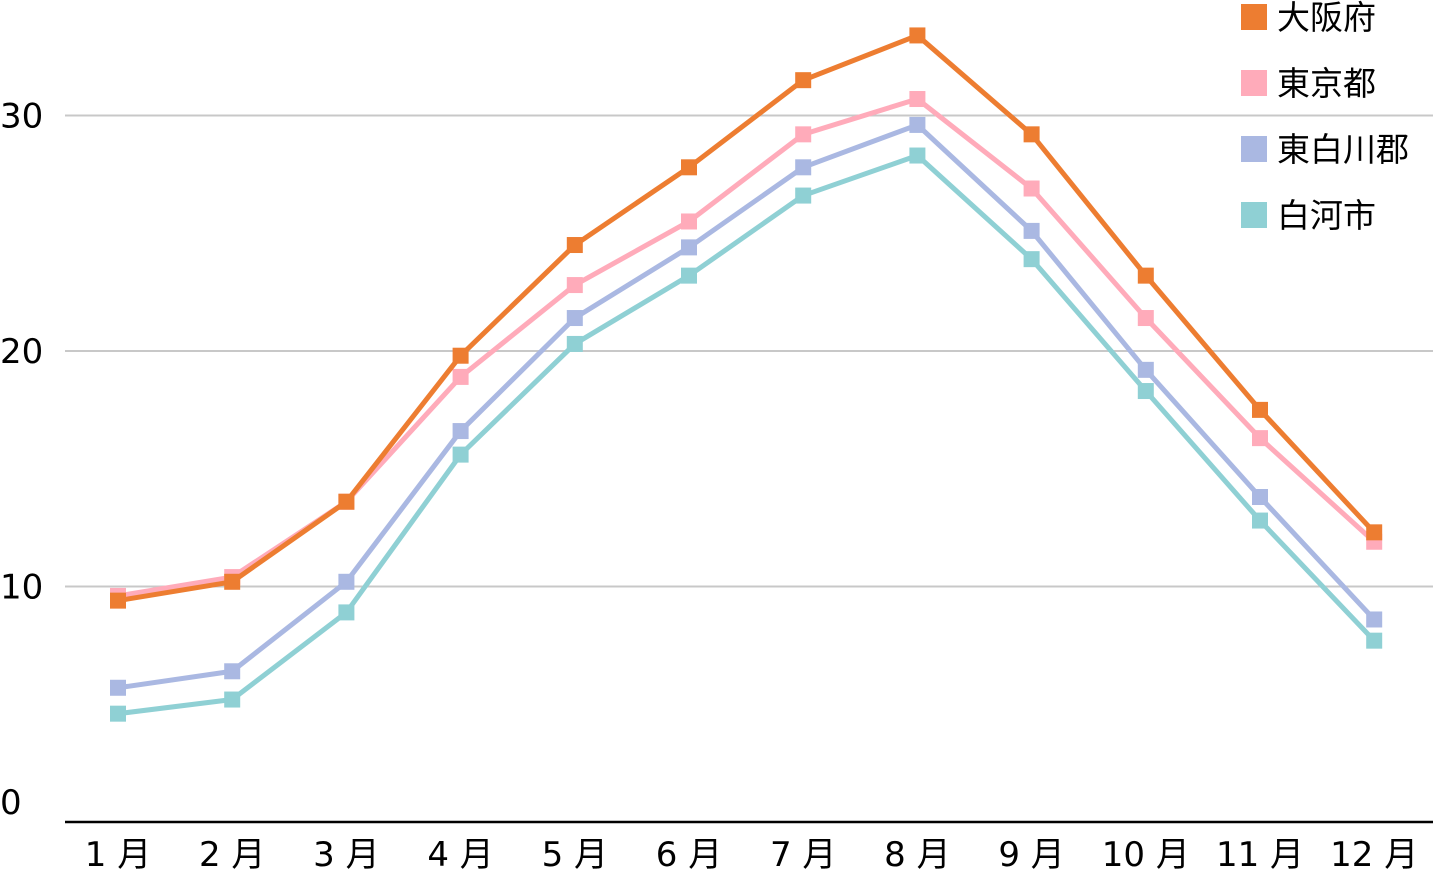 This screenshot has width=1433, height=872. Describe the element at coordinates (21, 117) in the screenshot. I see `y-tick-label-30: 30` at that location.